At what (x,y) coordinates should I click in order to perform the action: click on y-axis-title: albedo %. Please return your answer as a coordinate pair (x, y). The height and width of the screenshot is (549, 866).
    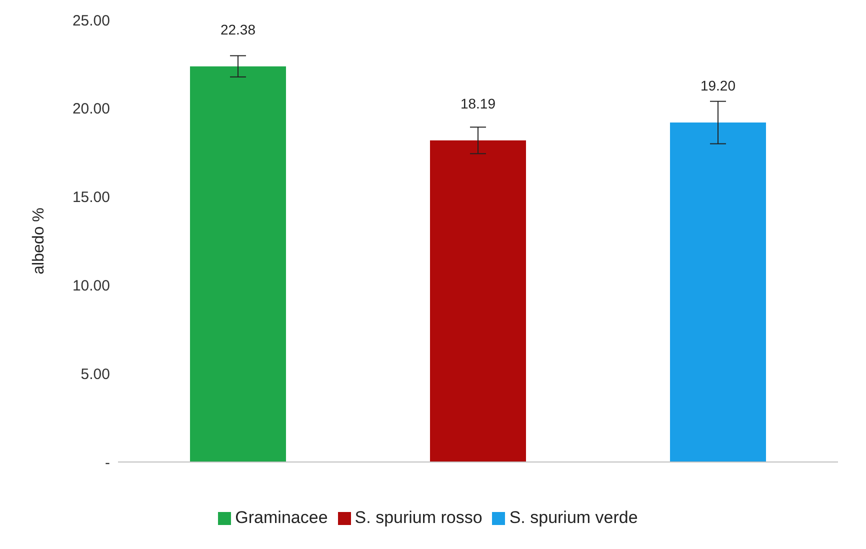
    Looking at the image, I should click on (39, 241).